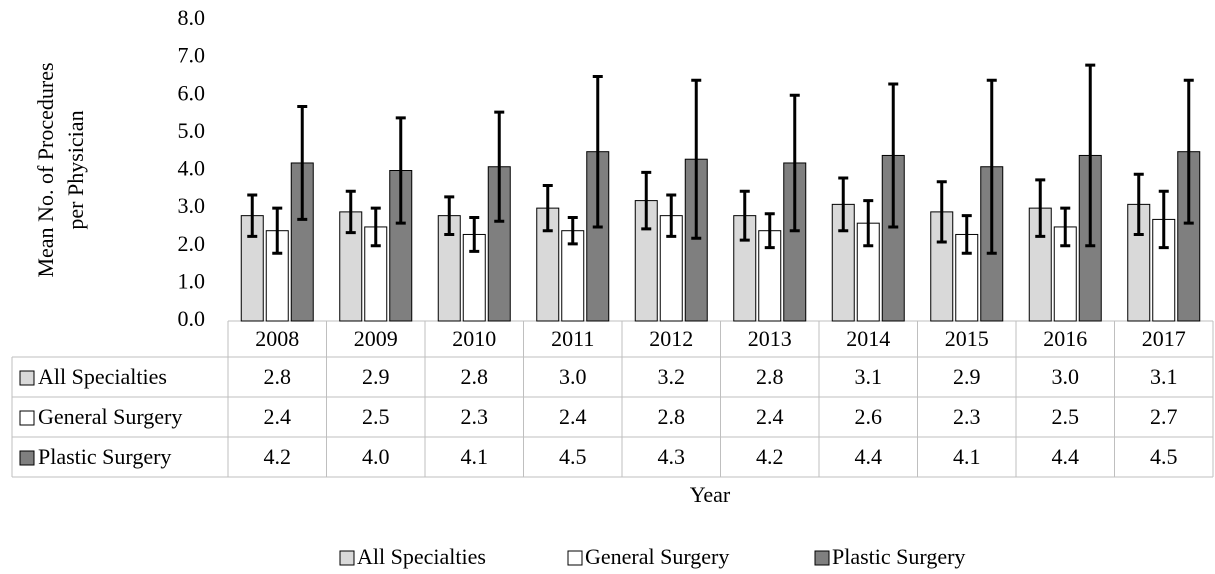  Describe the element at coordinates (192, 168) in the screenshot. I see `y-tick-label: 4.0` at that location.